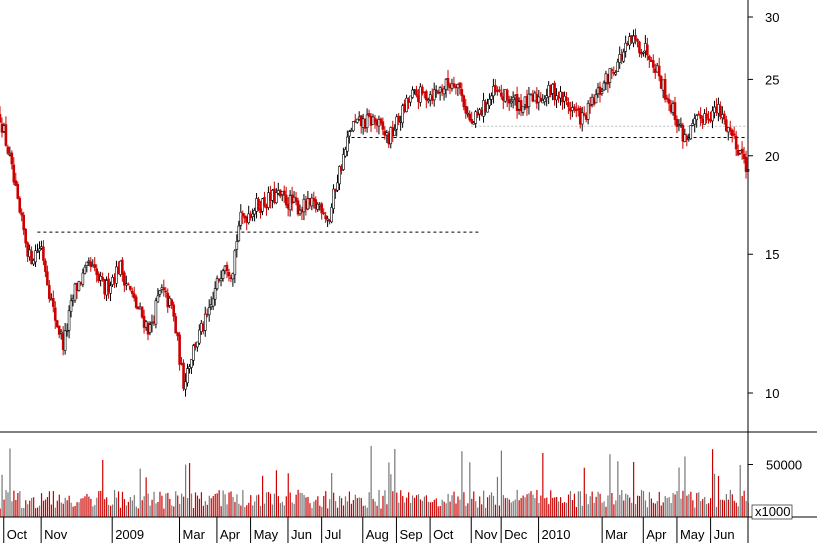 Image resolution: width=817 pixels, height=548 pixels. What do you see at coordinates (410, 534) in the screenshot?
I see `x-tick-label: Sep` at bounding box center [410, 534].